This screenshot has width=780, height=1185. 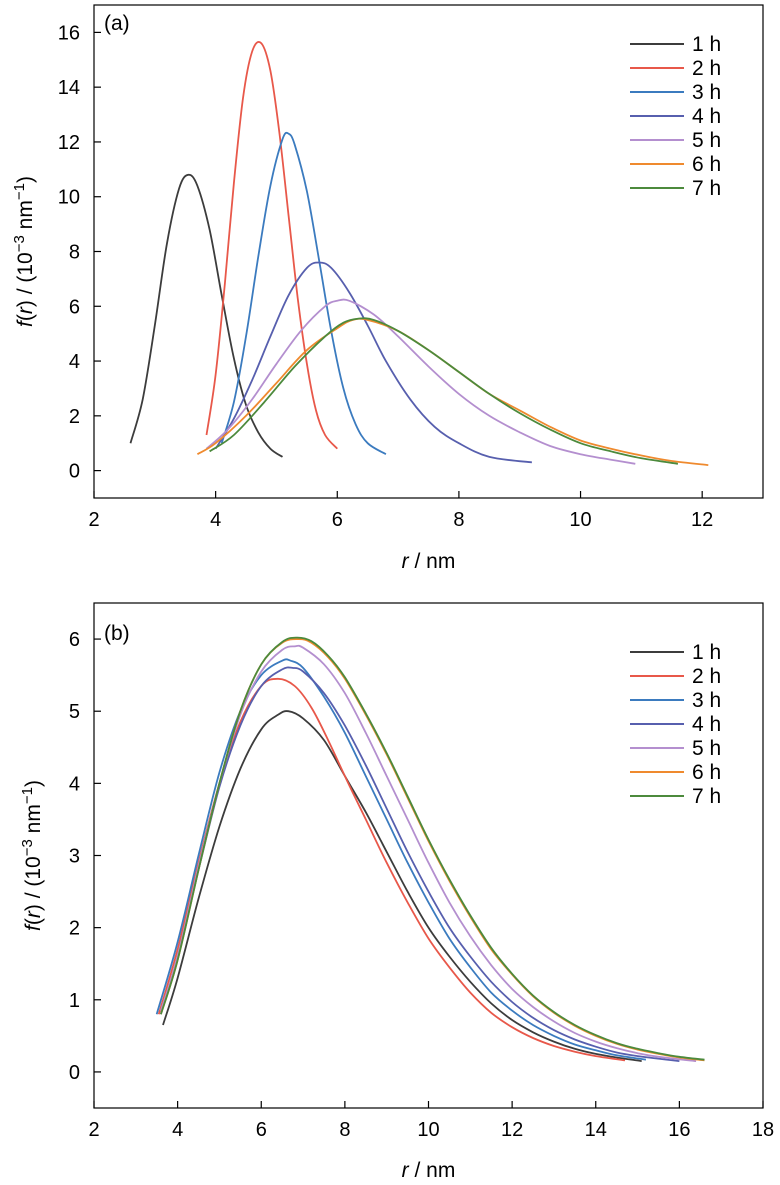 I want to click on y-tick-label: 1, so click(x=74, y=1001).